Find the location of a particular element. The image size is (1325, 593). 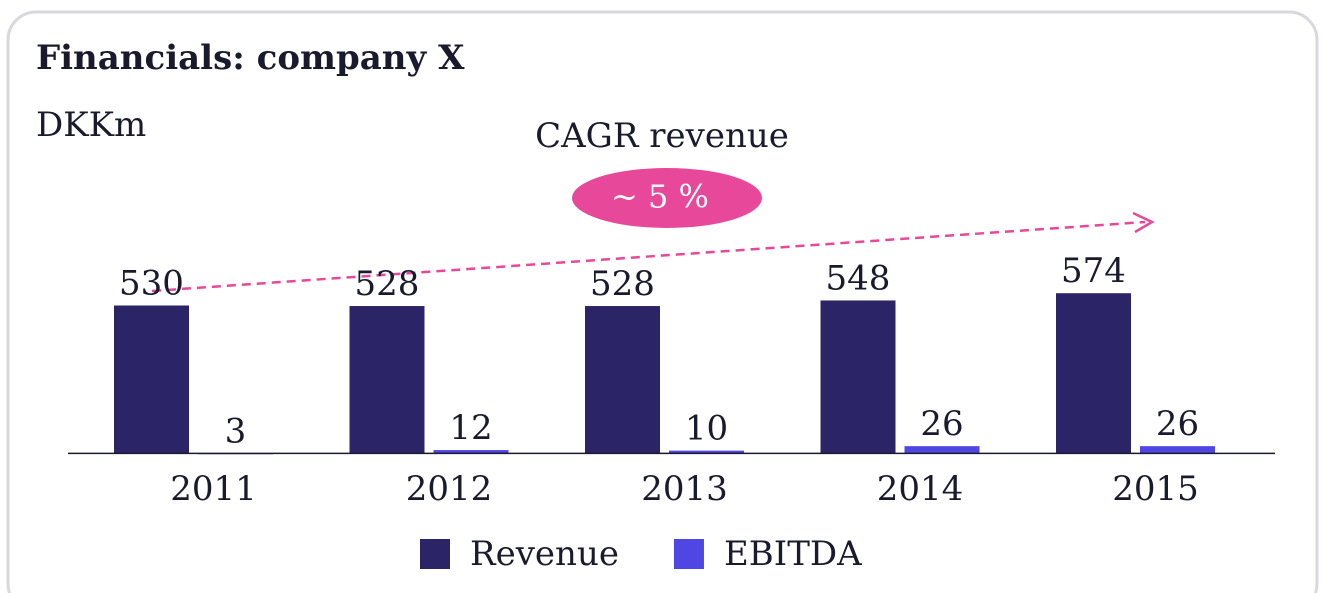

data-label: 548 is located at coordinates (858, 278).